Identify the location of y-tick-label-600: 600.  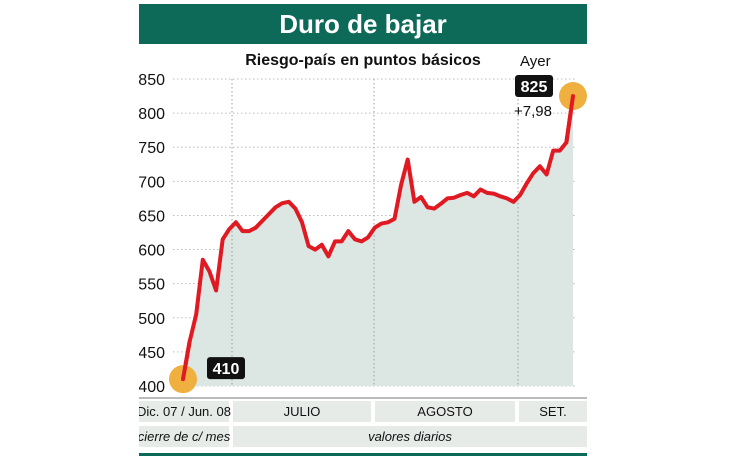
(152, 251).